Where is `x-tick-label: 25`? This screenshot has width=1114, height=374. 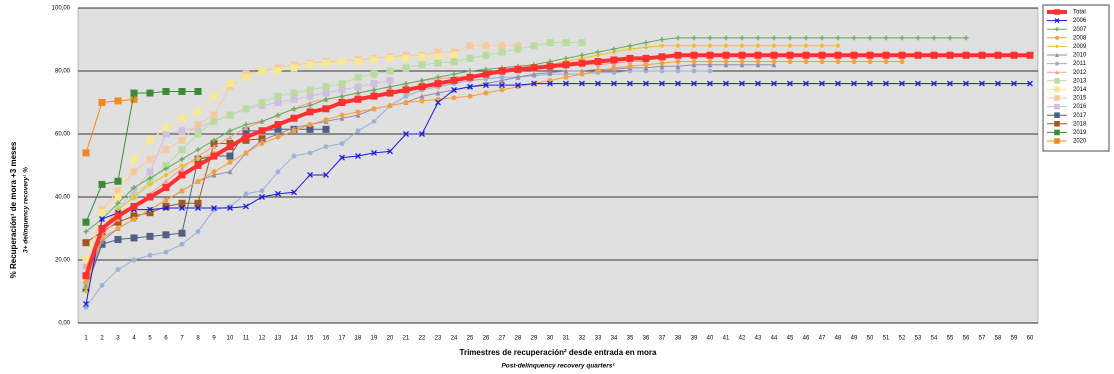
x-tick-label: 25 is located at coordinates (470, 339).